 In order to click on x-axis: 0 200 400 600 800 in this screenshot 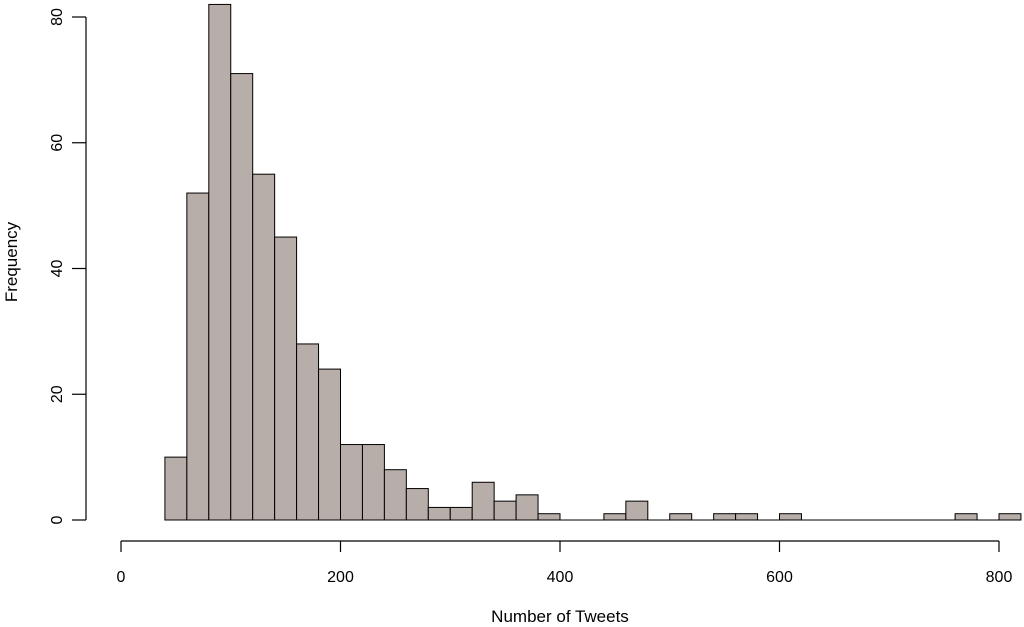, I will do `click(565, 563)`.